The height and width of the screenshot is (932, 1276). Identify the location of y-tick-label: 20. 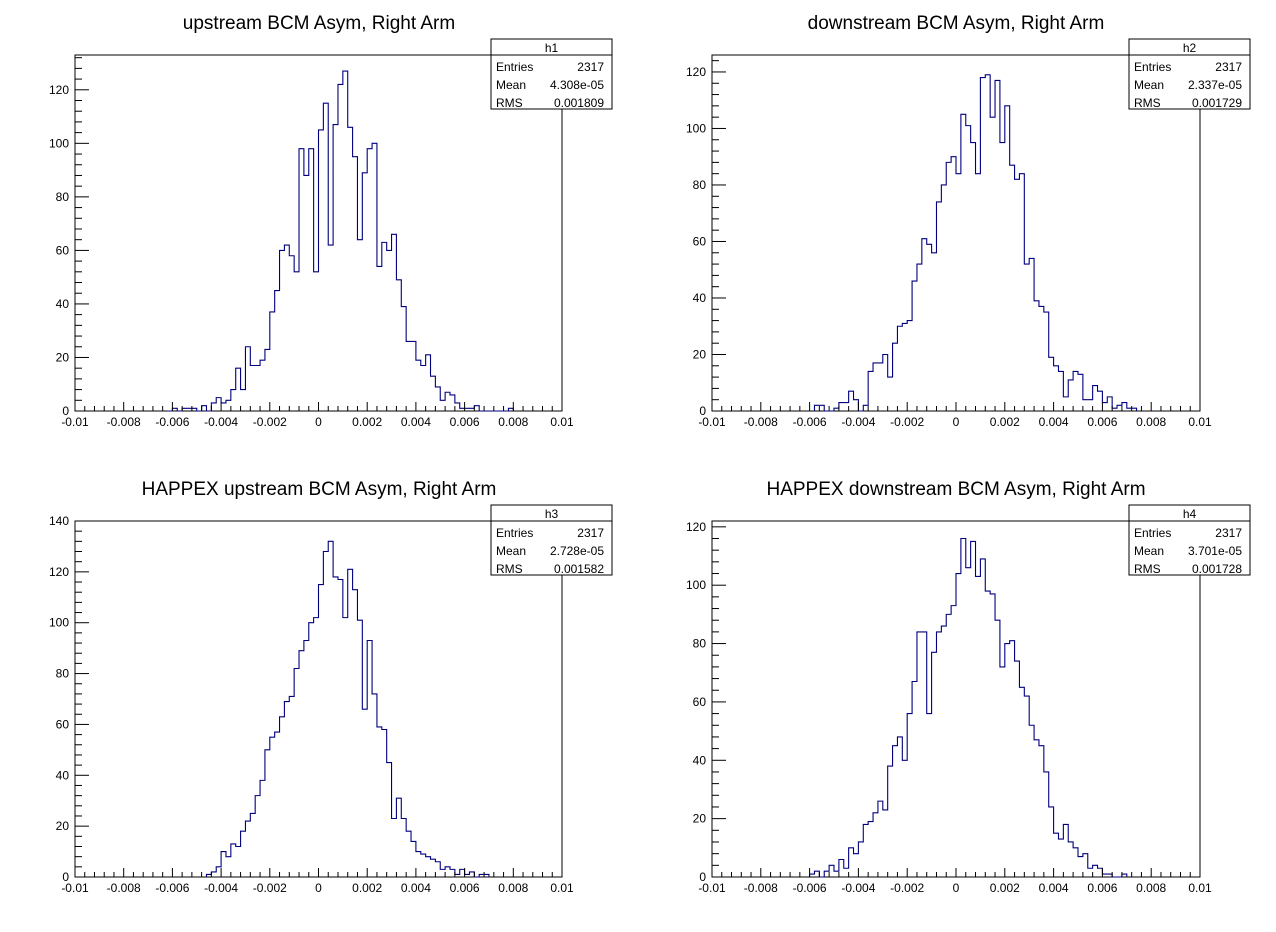
(700, 819).